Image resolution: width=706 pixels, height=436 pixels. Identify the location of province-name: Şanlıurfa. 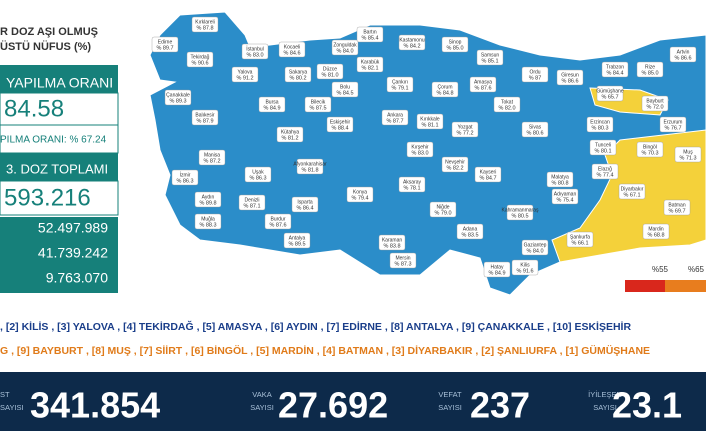
(580, 237).